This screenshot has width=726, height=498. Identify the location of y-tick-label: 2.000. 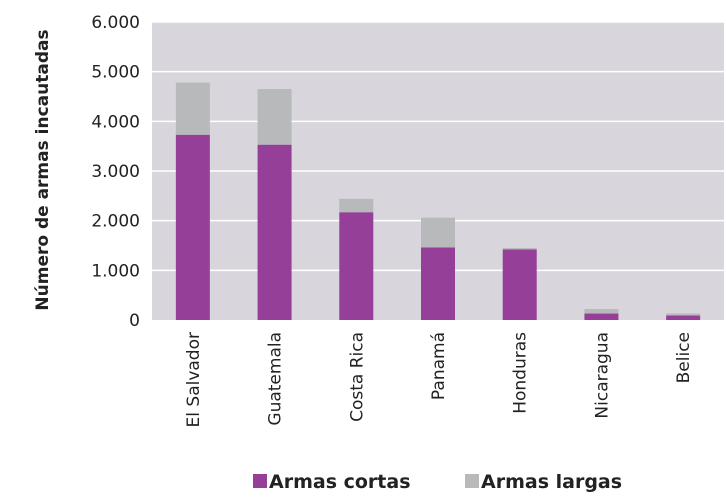
(115, 222).